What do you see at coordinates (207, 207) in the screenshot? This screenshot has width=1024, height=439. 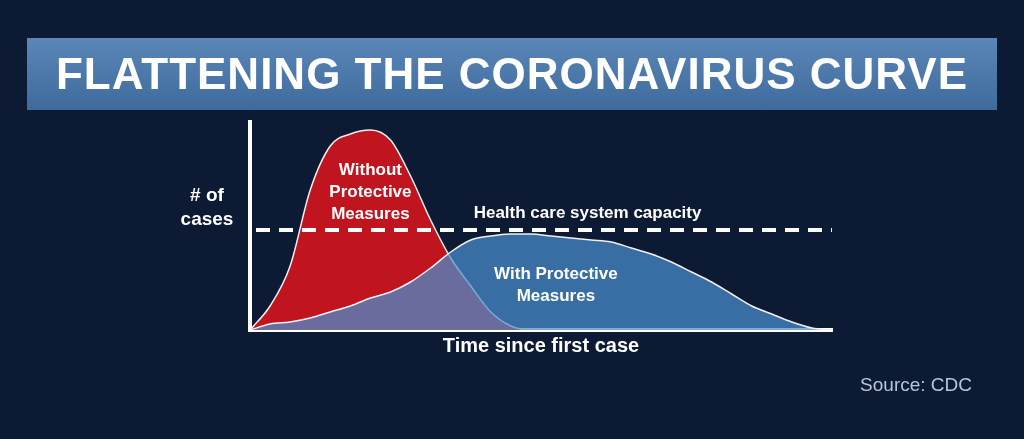 I see `y-axis-title: # of cases` at bounding box center [207, 207].